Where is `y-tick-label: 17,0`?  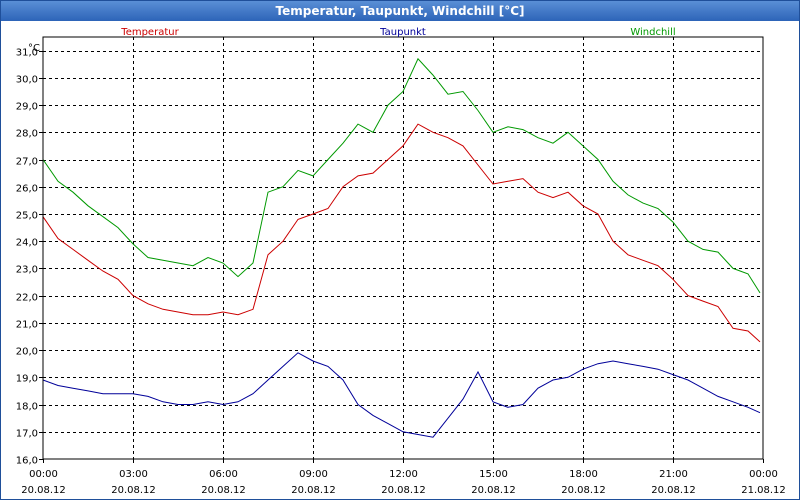 y-tick-label: 17,0 is located at coordinates (27, 434).